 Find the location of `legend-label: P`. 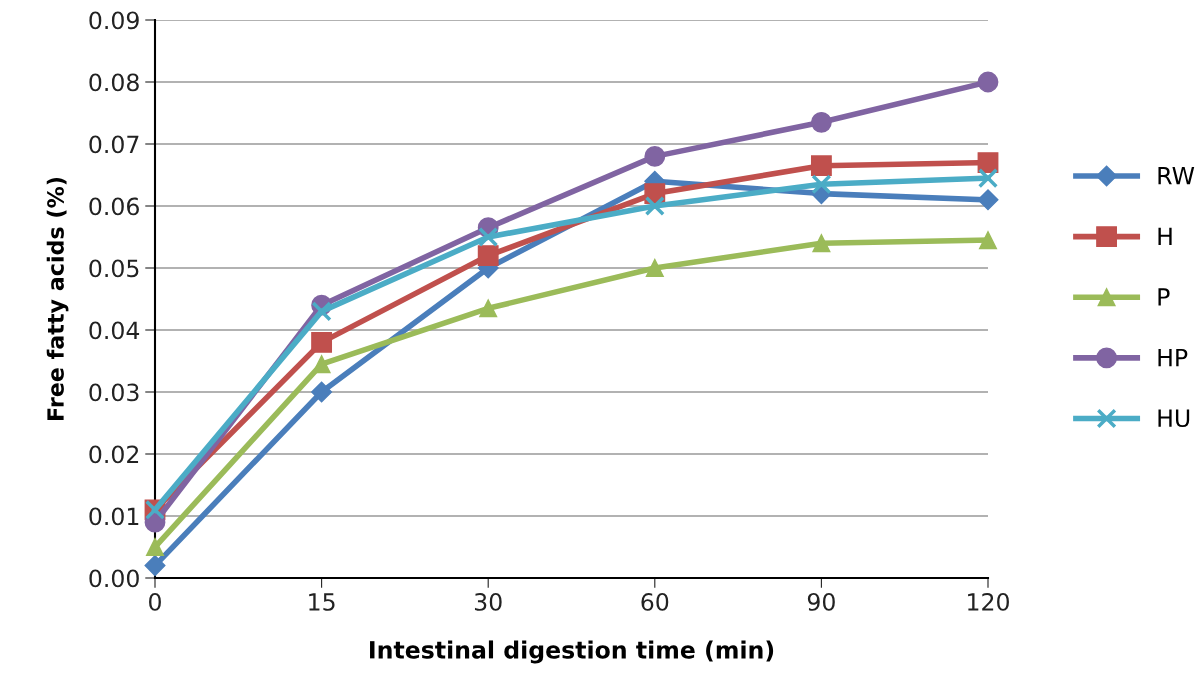

legend-label: P is located at coordinates (1164, 297).